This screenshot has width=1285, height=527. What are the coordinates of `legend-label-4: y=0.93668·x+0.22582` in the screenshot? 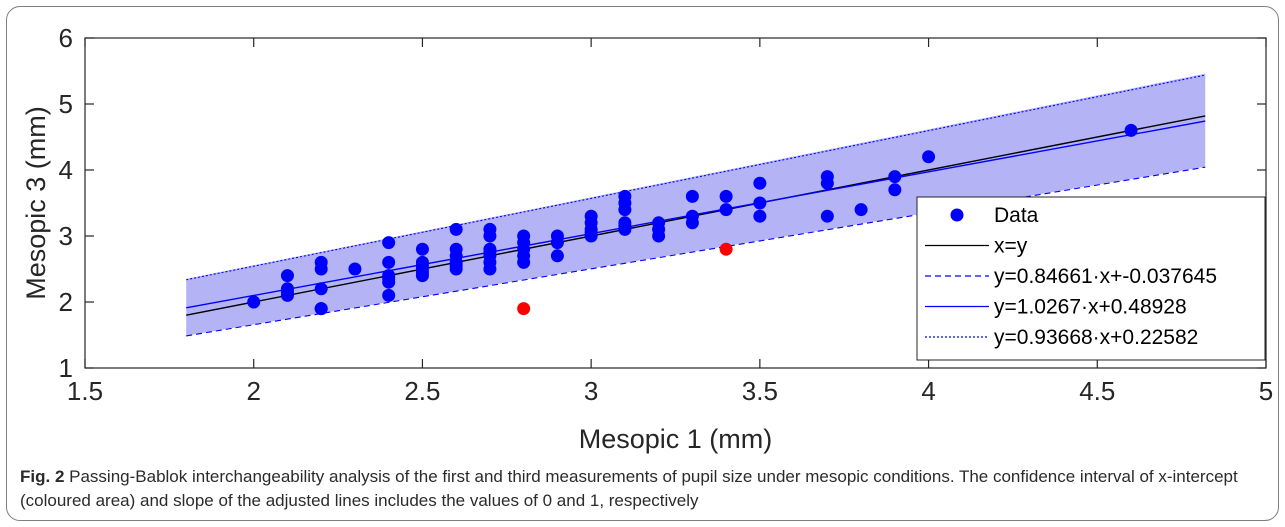 It's located at (1096, 337).